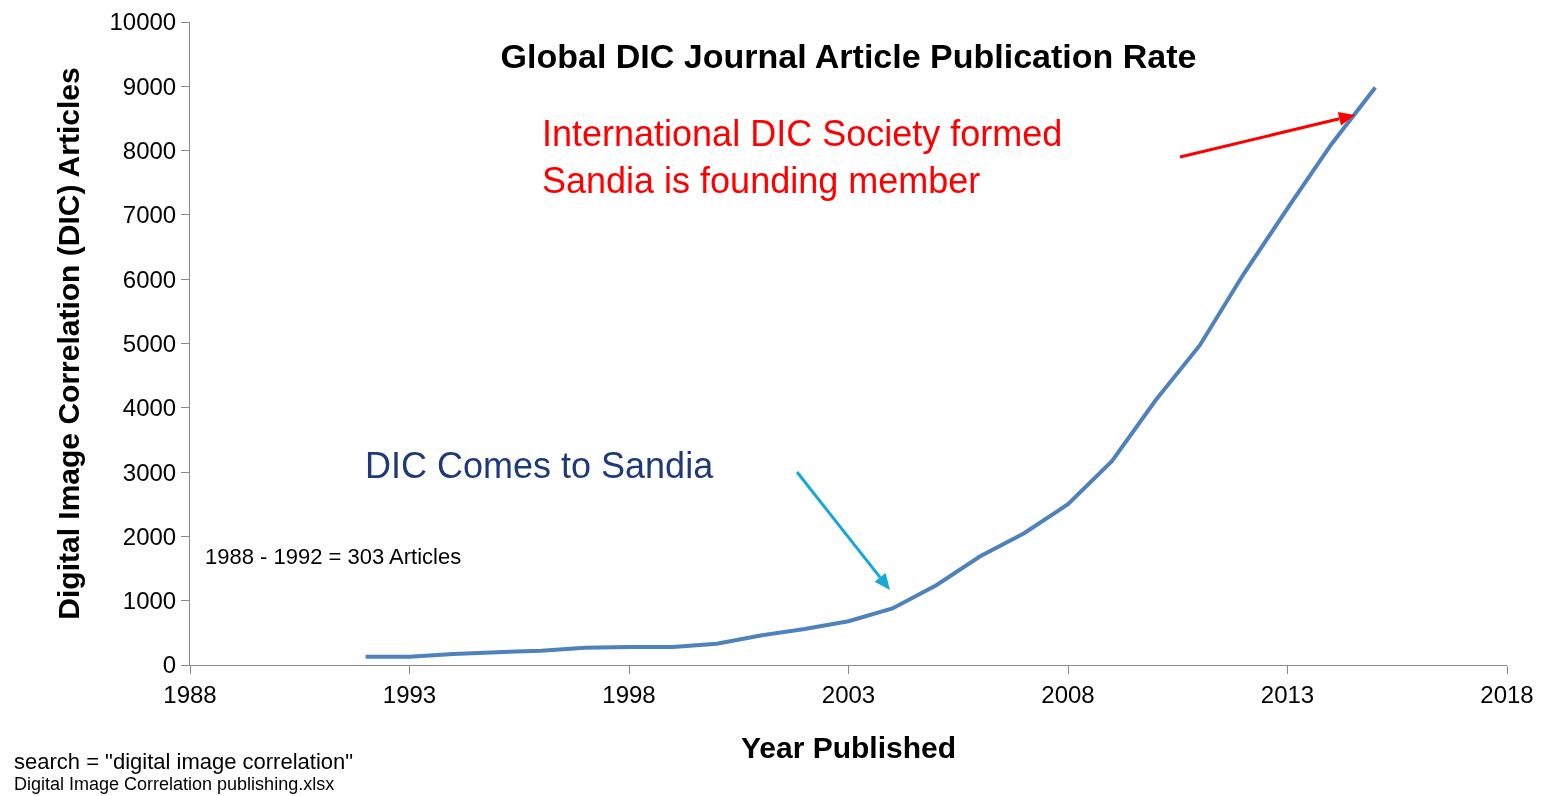 The height and width of the screenshot is (796, 1546). Describe the element at coordinates (143, 22) in the screenshot. I see `y-tick-label: 10000` at that location.